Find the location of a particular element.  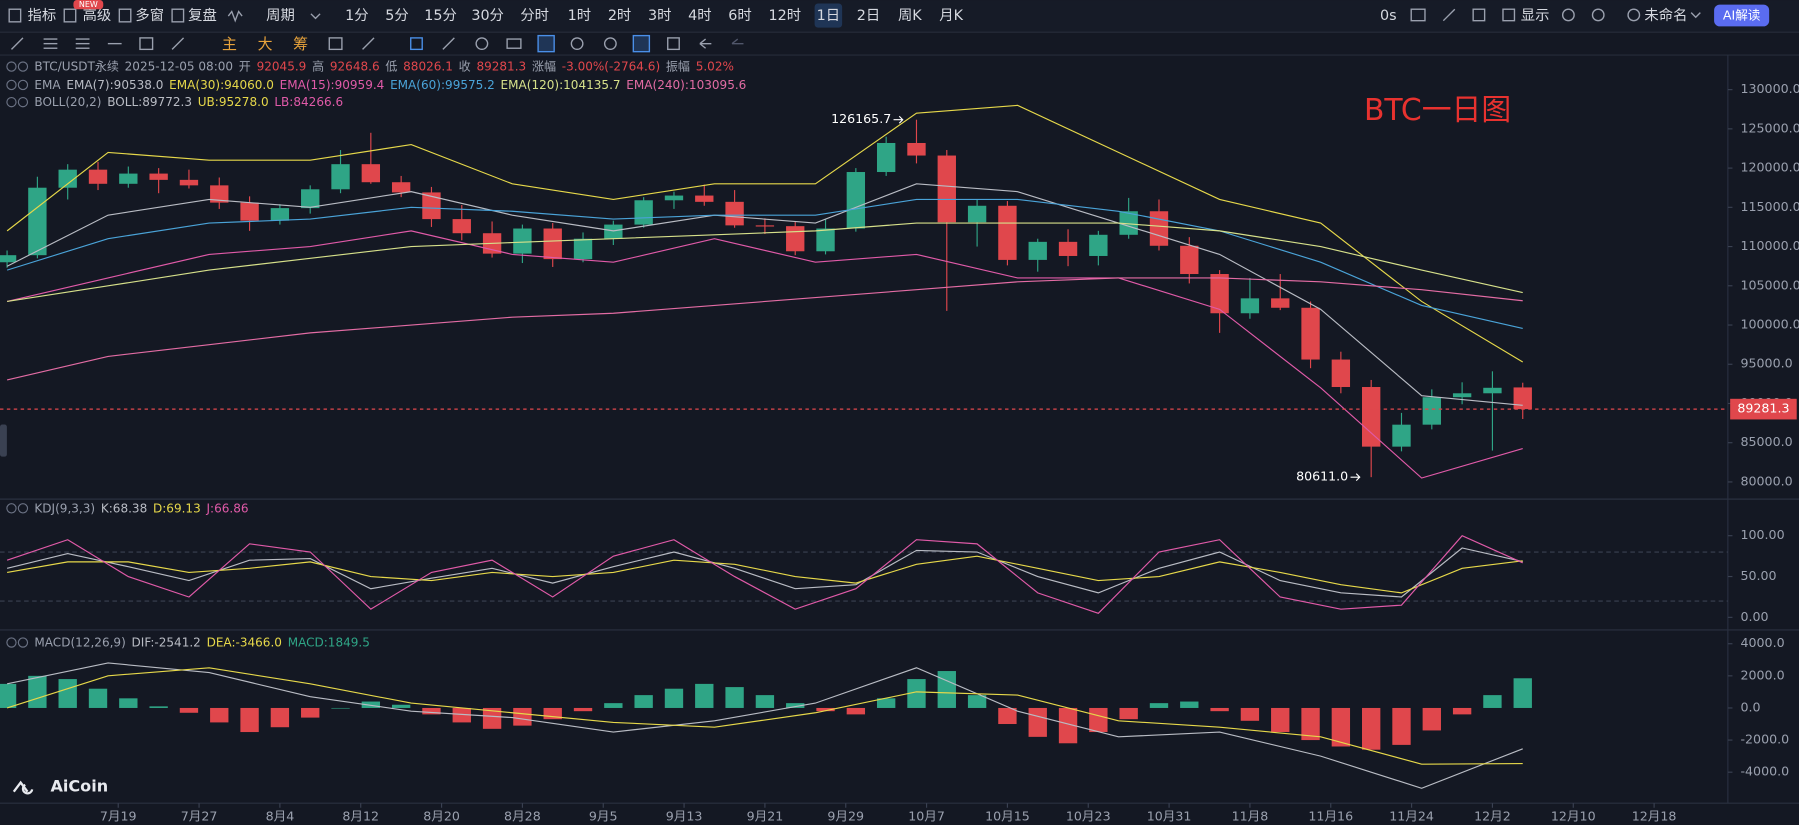

toolbar-button: 多窗 is located at coordinates (149, 15).